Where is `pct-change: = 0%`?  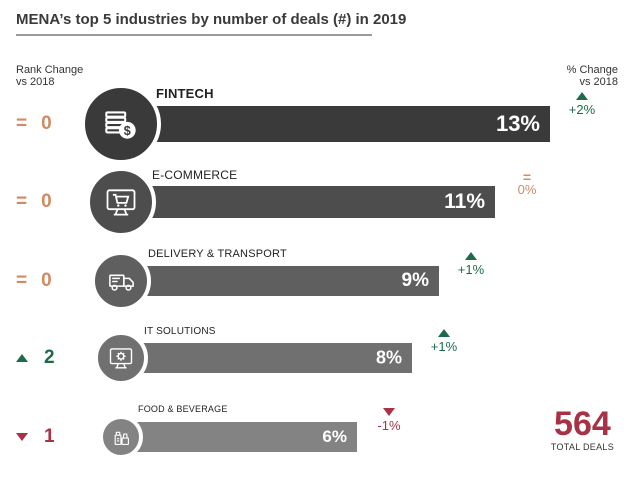 pct-change: = 0% is located at coordinates (527, 183).